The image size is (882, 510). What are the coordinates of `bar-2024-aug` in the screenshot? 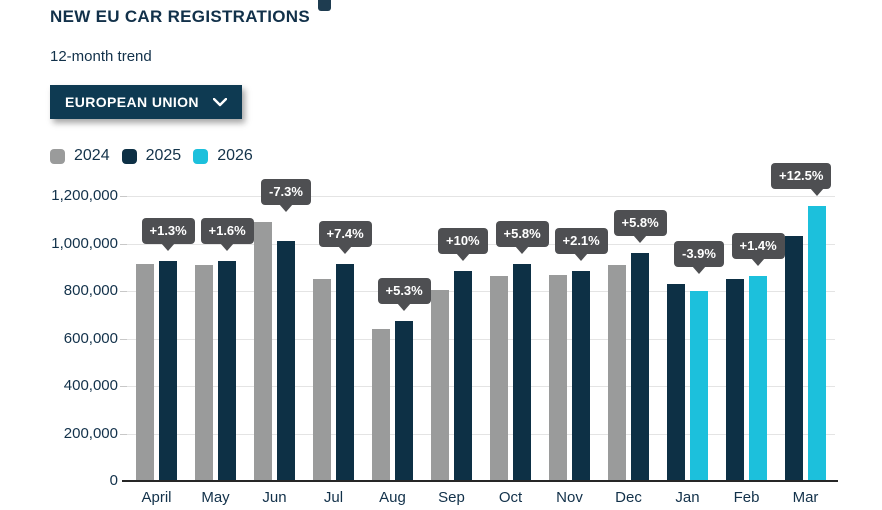 It's located at (381, 405).